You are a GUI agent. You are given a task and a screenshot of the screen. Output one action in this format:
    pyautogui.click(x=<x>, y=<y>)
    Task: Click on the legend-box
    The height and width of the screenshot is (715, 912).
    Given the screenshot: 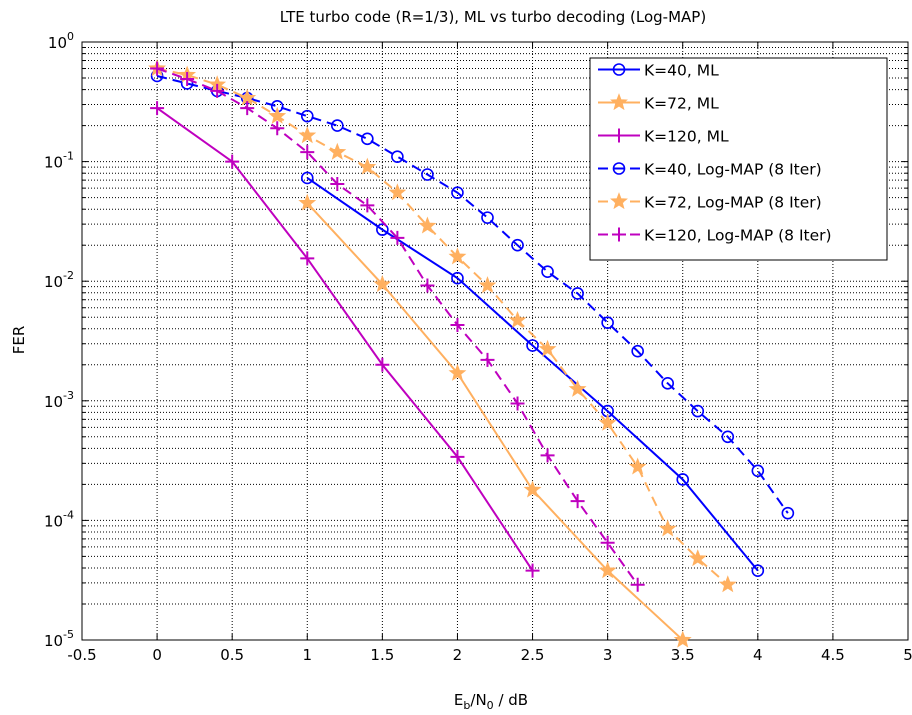 What is the action you would take?
    pyautogui.click(x=738, y=159)
    